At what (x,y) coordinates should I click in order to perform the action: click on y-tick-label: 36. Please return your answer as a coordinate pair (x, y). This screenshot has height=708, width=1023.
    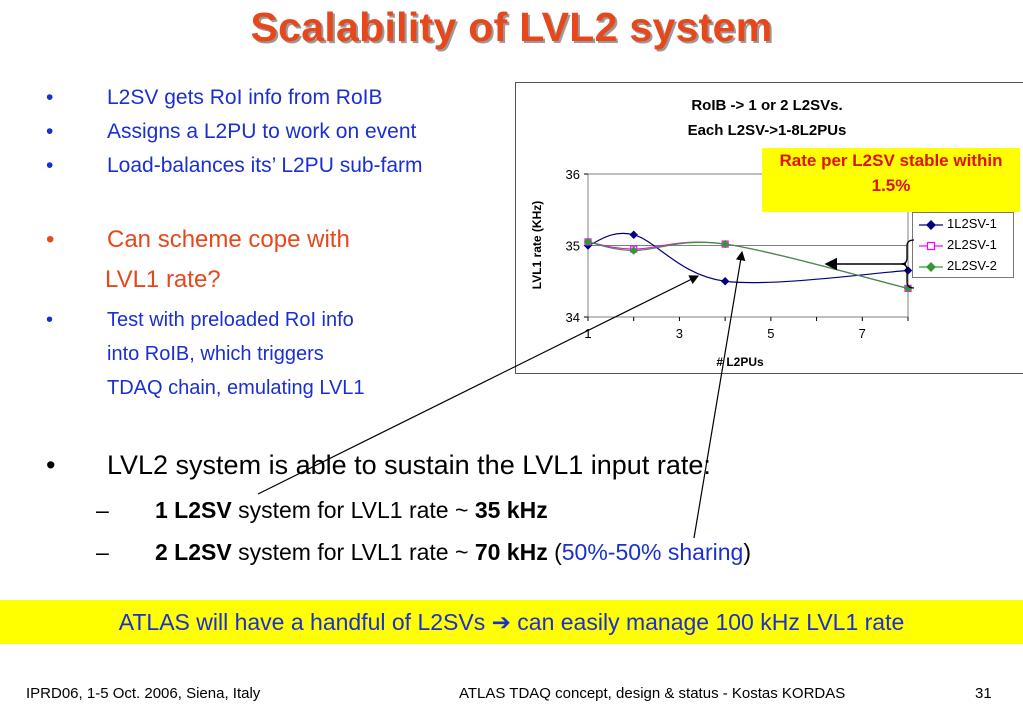
    Looking at the image, I should click on (573, 174).